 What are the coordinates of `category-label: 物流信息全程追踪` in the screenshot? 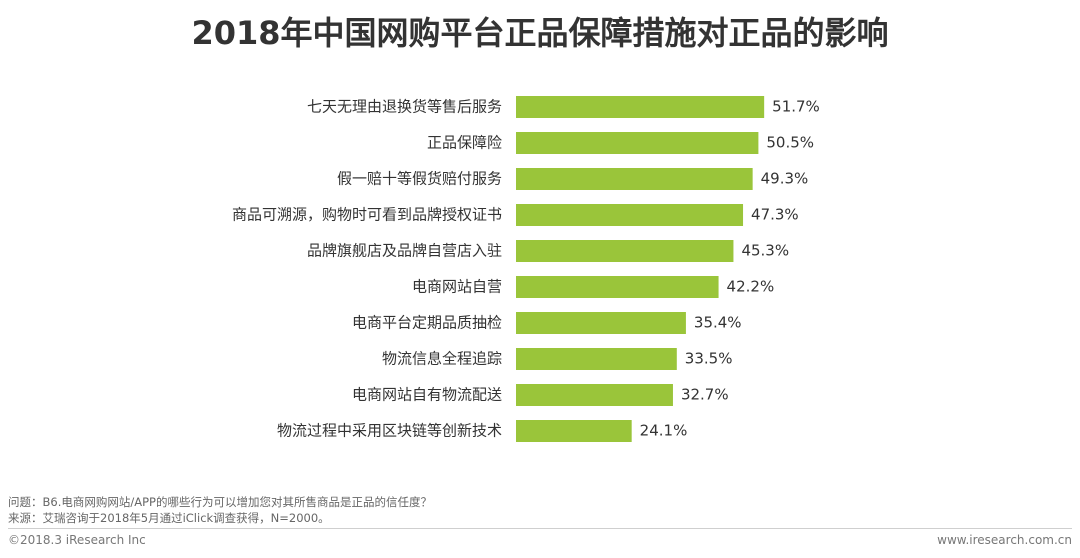 It's located at (442, 359).